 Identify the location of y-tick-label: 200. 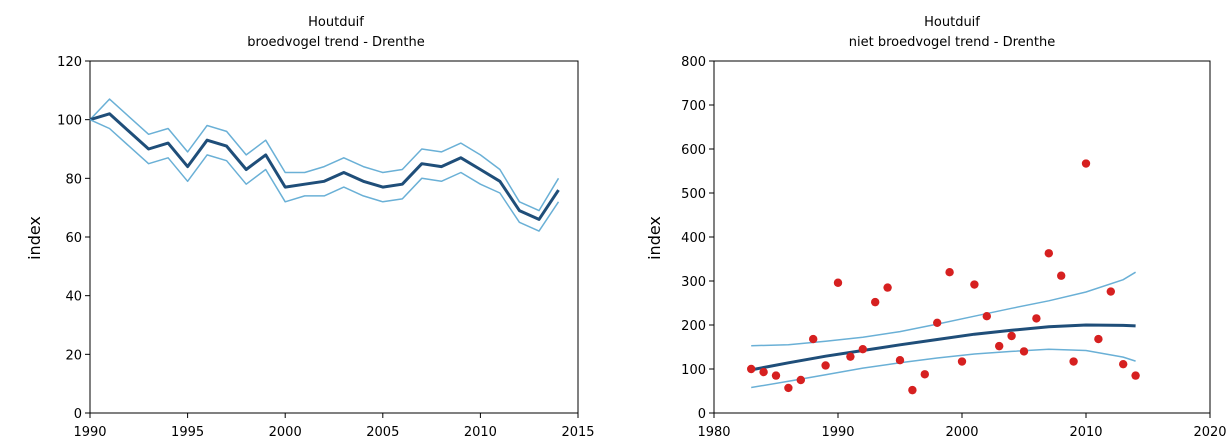
(693, 326).